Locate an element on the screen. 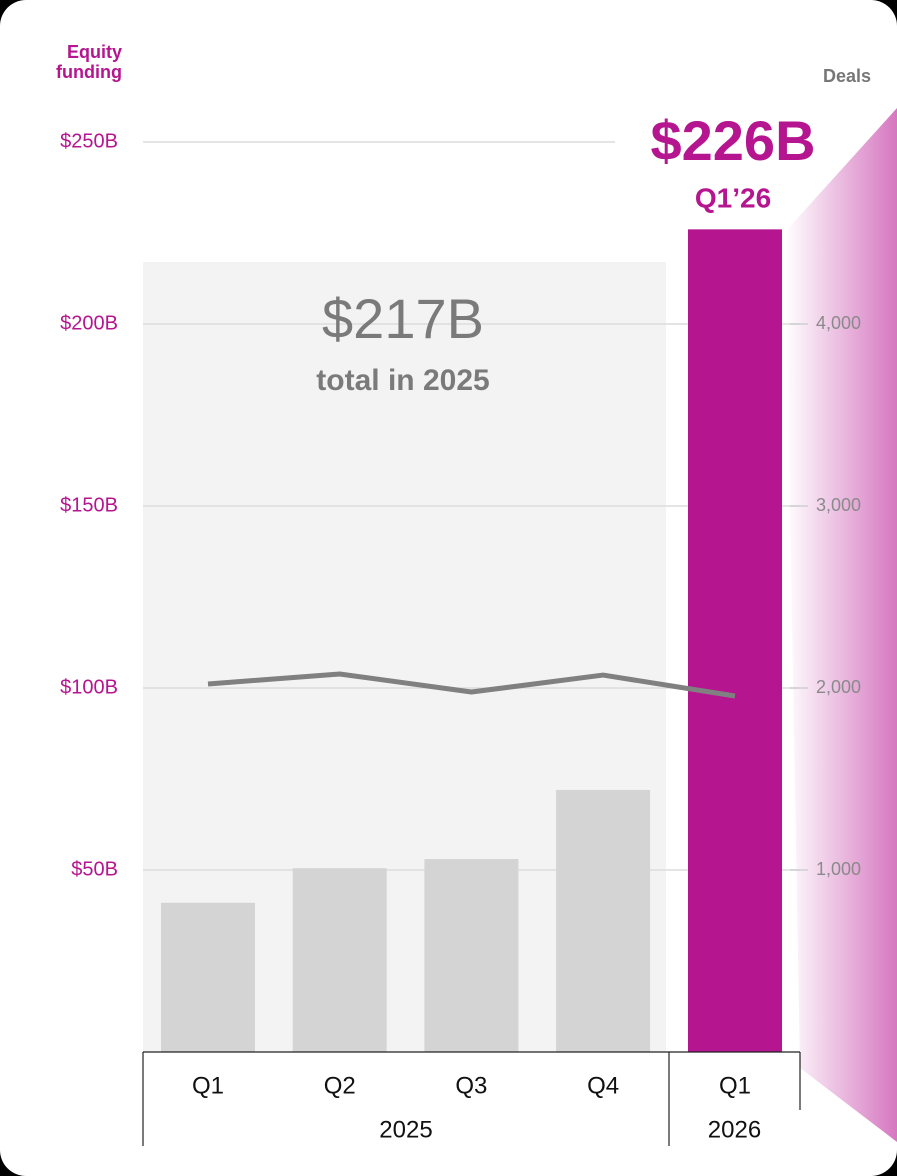 The height and width of the screenshot is (1176, 897). y-tick-label: $200B is located at coordinates (89, 323).